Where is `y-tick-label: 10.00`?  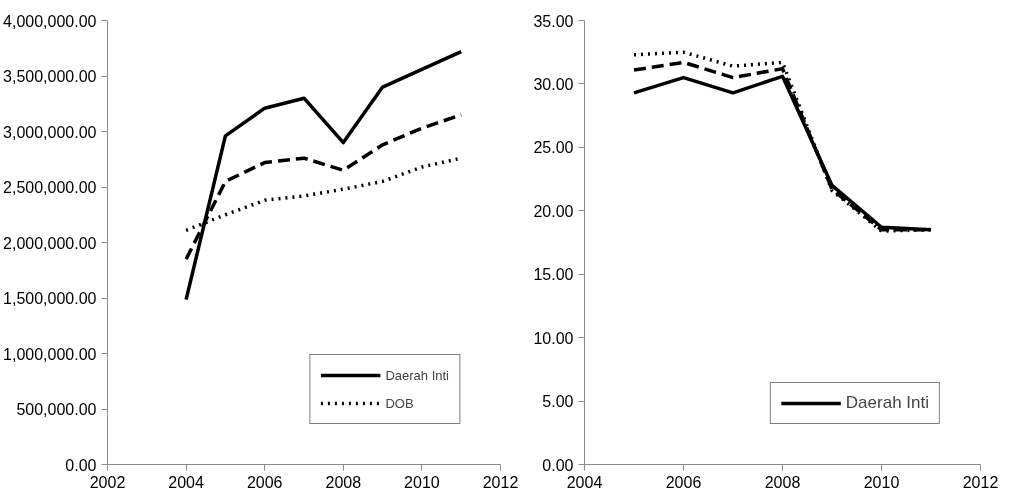
y-tick-label: 10.00 is located at coordinates (553, 338).